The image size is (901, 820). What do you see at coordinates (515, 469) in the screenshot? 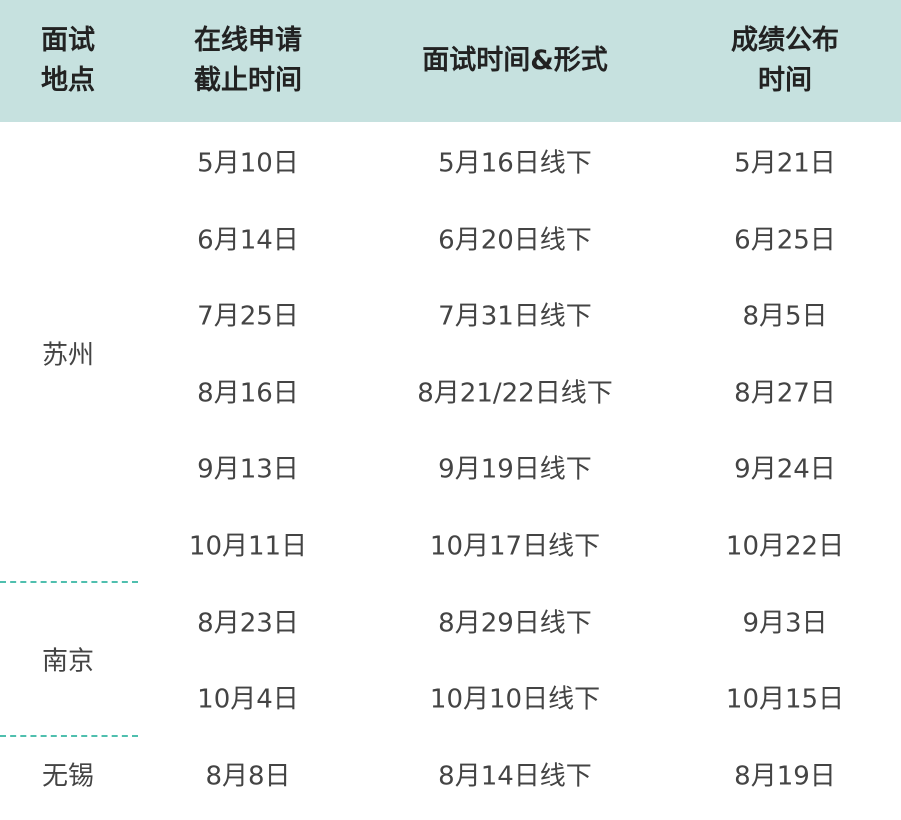
I see `interview-cell: 9月19日线下` at bounding box center [515, 469].